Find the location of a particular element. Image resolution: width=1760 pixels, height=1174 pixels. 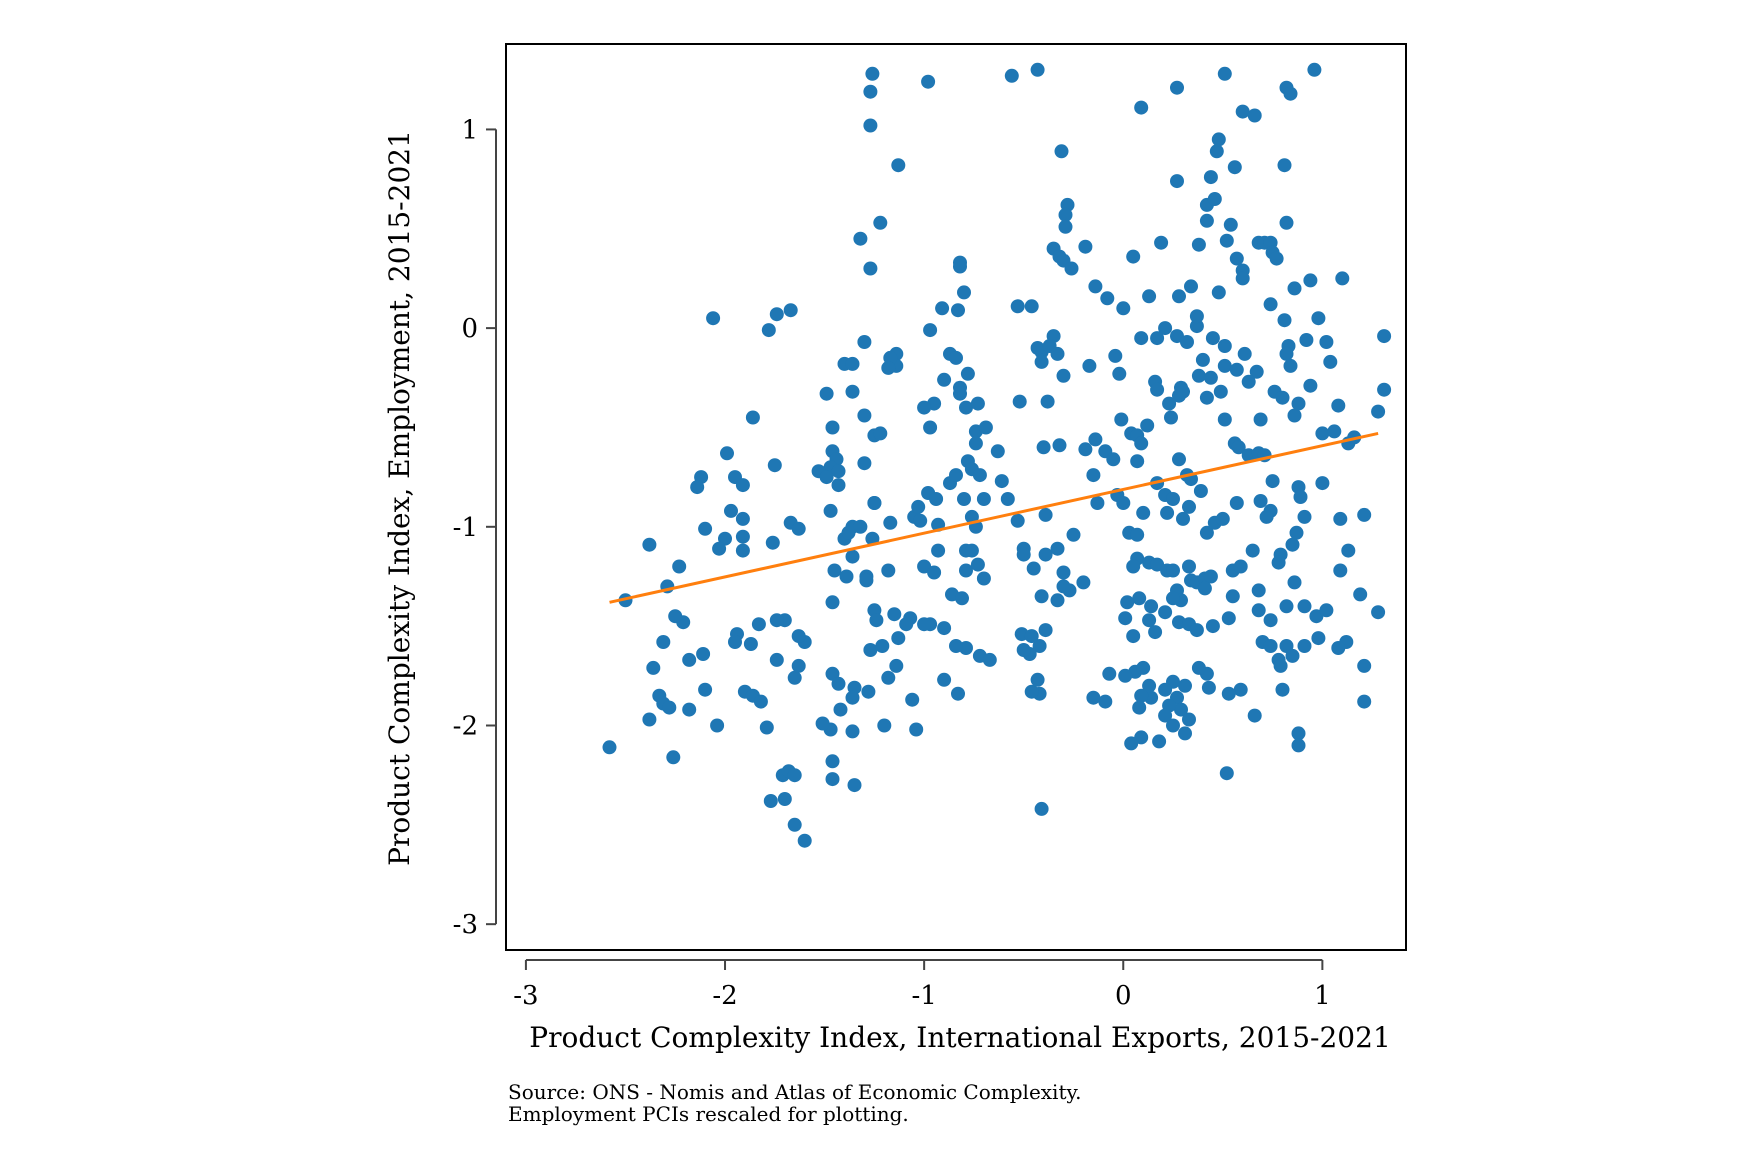

y-tick-label: 0 is located at coordinates (469, 329).